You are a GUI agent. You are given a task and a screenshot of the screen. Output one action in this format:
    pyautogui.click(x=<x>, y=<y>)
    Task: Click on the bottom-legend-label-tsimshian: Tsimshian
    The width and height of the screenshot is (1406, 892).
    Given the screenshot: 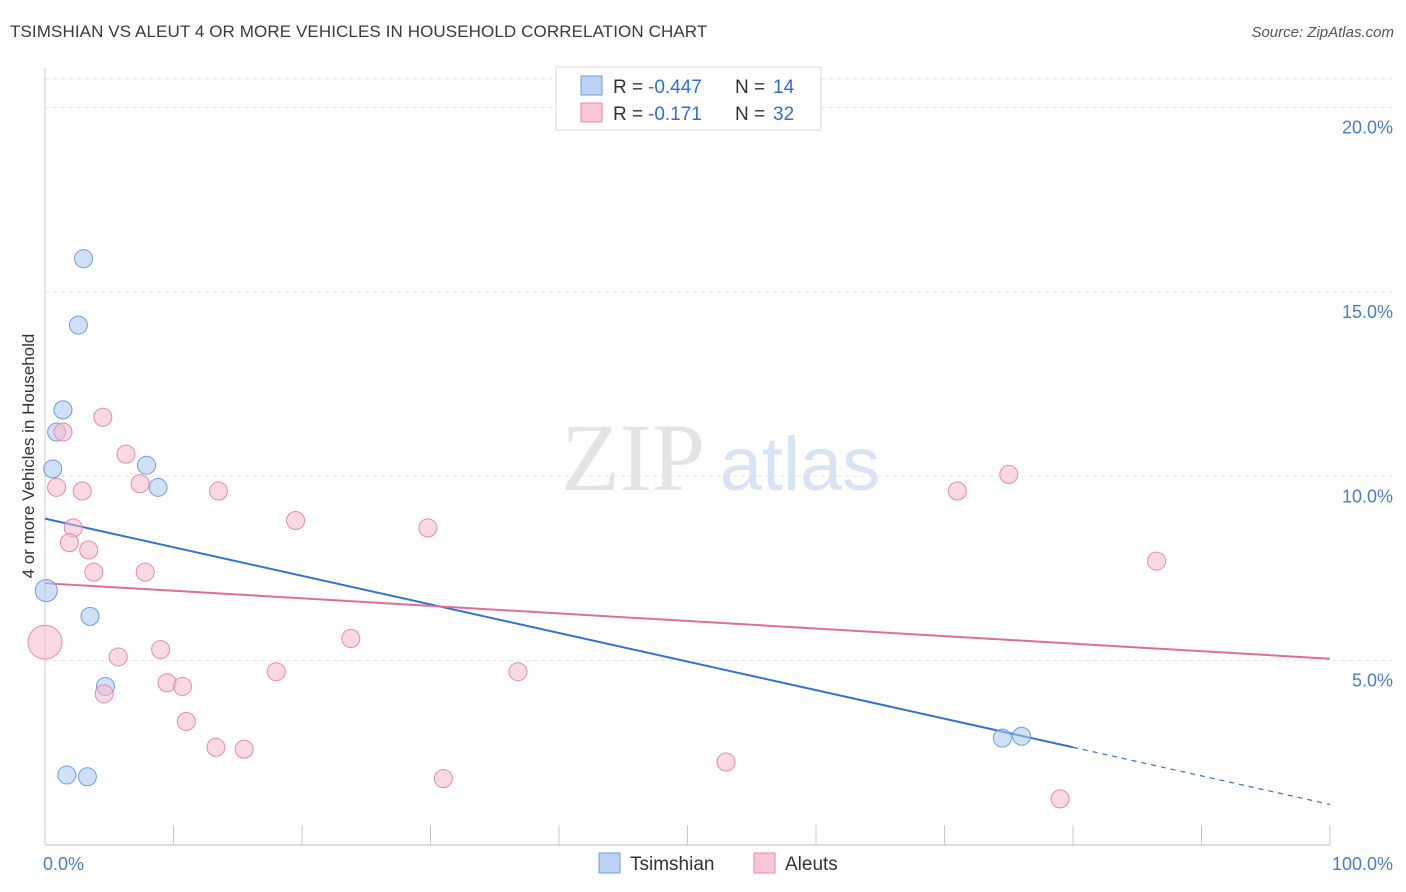 What is the action you would take?
    pyautogui.click(x=672, y=864)
    